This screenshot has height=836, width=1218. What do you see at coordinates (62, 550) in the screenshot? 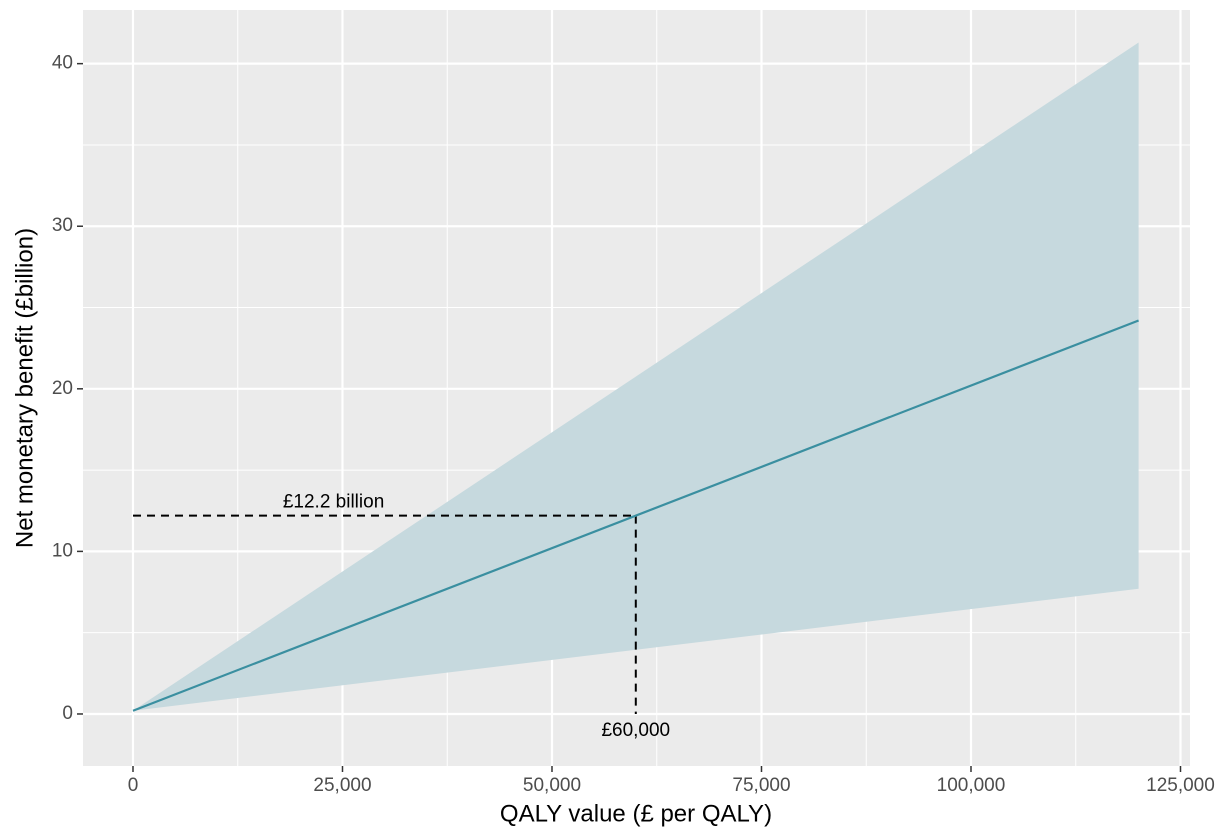
I see `y-tick-label: 10` at bounding box center [62, 550].